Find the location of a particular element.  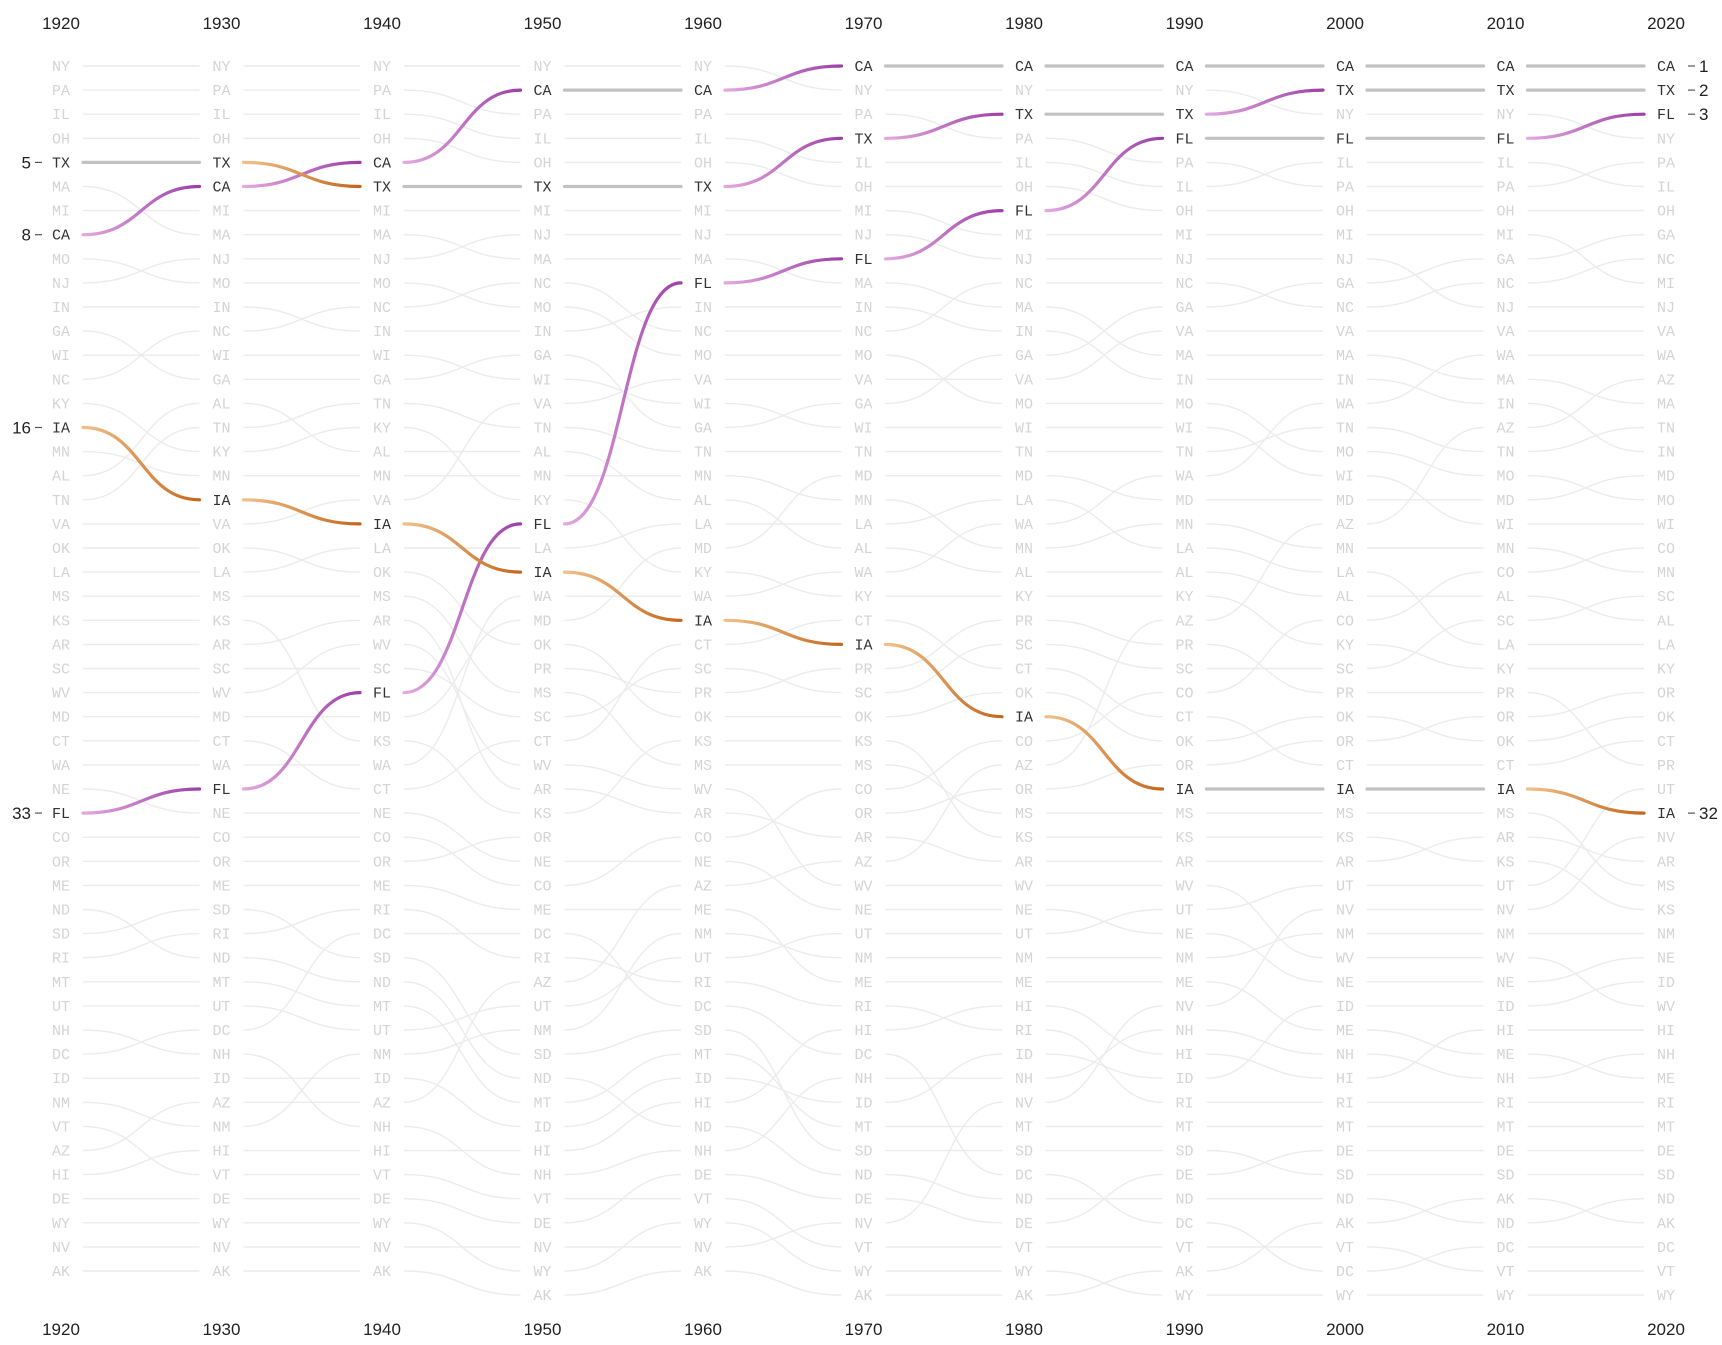

state-code-IN-1980: IN is located at coordinates (1024, 332).